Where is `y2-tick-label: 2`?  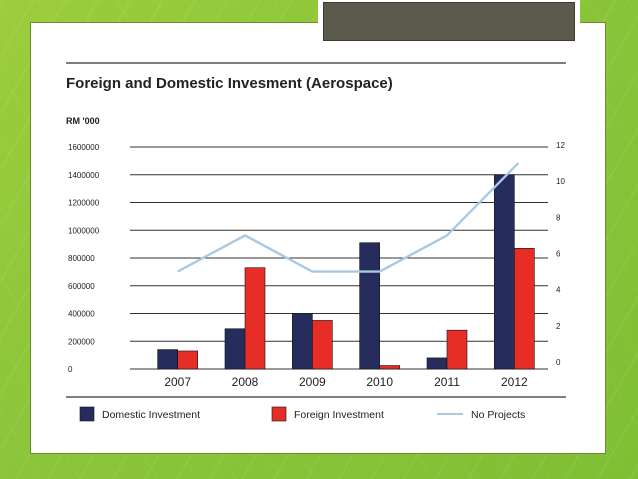
y2-tick-label: 2 is located at coordinates (558, 326).